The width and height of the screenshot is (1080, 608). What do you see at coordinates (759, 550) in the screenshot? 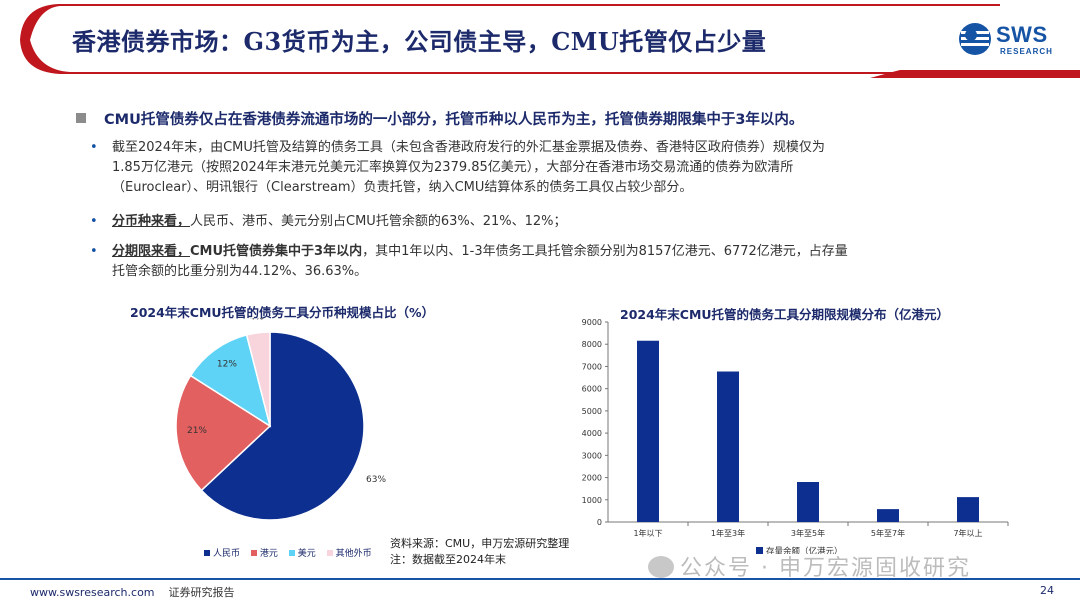
I see `bar-legend-swatch` at bounding box center [759, 550].